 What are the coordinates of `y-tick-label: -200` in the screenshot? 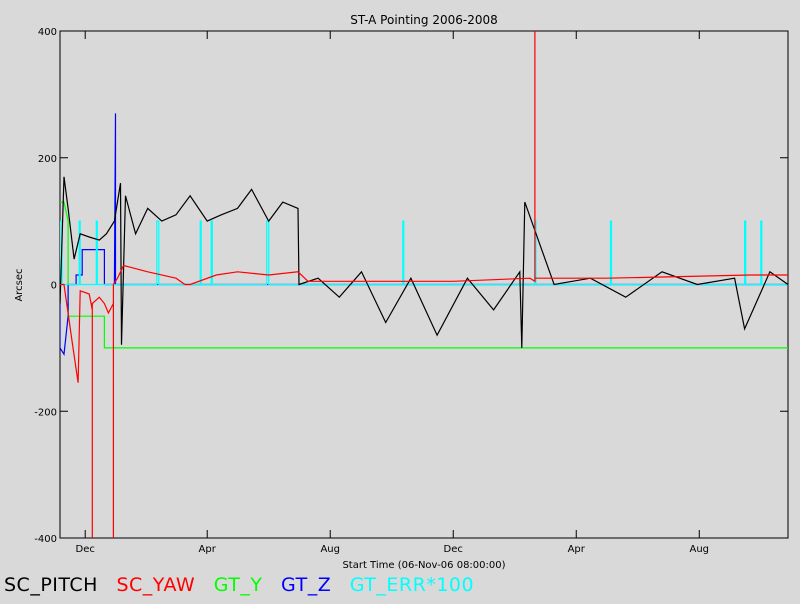 It's located at (45, 412).